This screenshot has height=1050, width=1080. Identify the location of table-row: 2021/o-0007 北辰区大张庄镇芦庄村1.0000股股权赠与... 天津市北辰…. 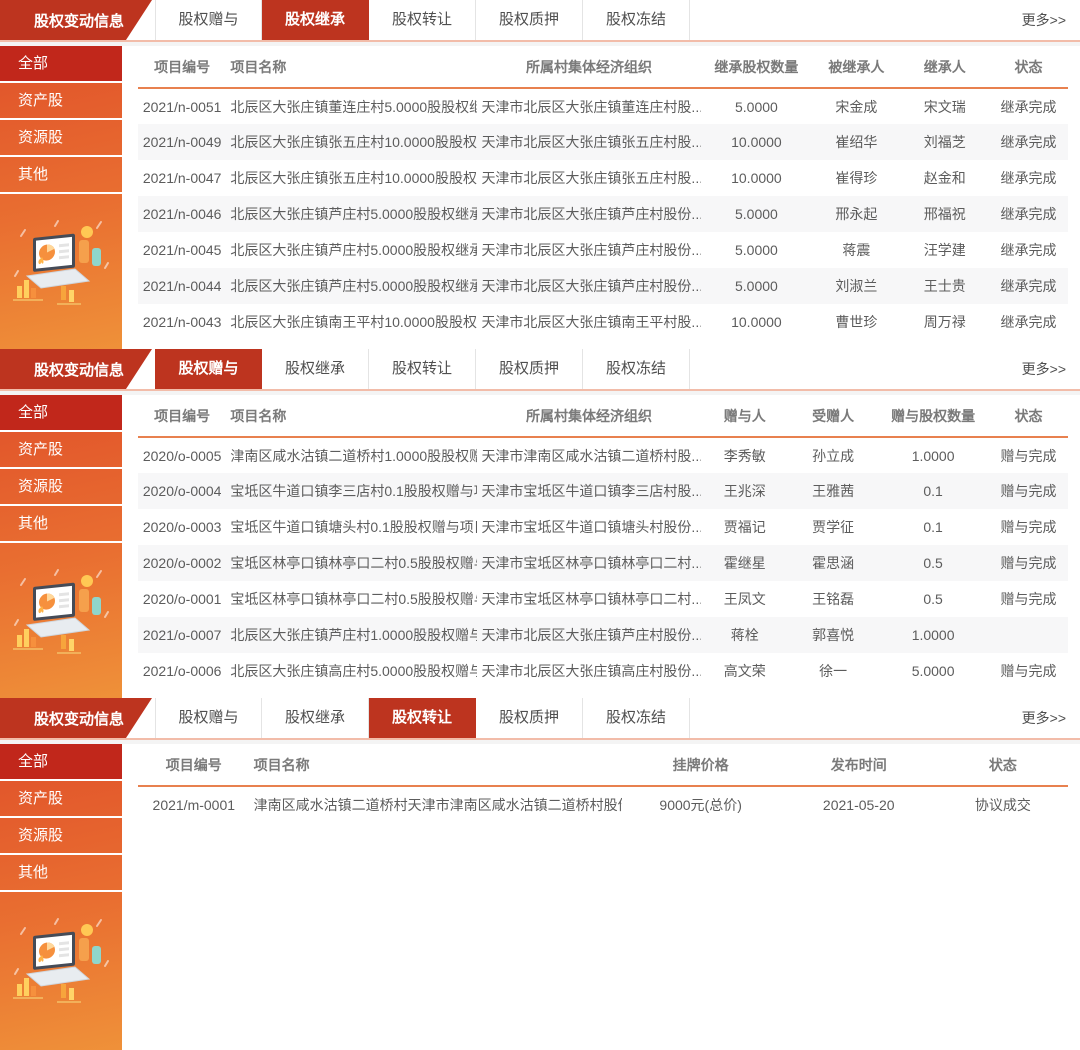
(603, 635).